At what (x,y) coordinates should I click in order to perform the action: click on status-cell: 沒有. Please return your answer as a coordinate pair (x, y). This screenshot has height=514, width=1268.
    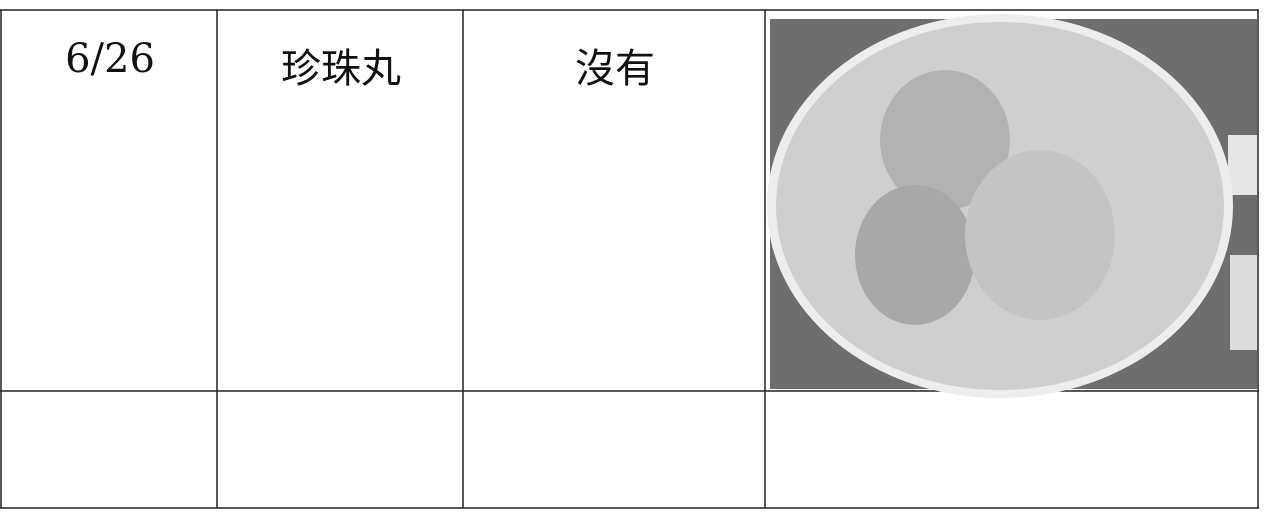
    Looking at the image, I should click on (615, 69).